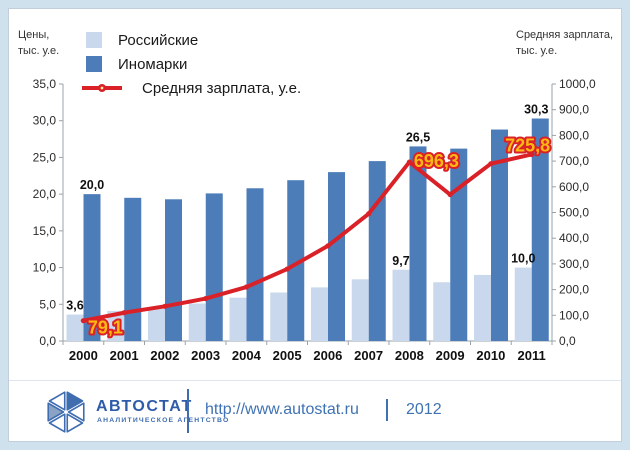  Describe the element at coordinates (45, 194) in the screenshot. I see `left-axis-tick-label: 20,0` at that location.